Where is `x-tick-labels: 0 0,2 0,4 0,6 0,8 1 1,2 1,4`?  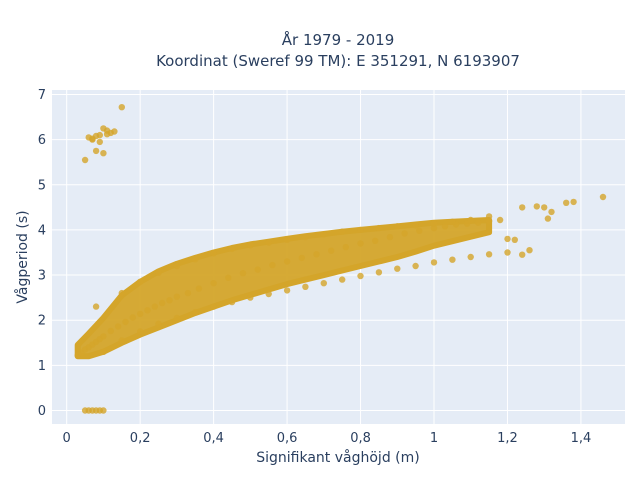 x-tick-labels: 0 0,2 0,4 0,6 0,8 1 1,2 1,4 is located at coordinates (327, 438).